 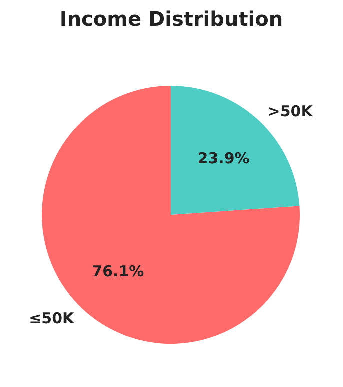 What do you see at coordinates (224, 158) in the screenshot?
I see `data-label: 23.9%` at bounding box center [224, 158].